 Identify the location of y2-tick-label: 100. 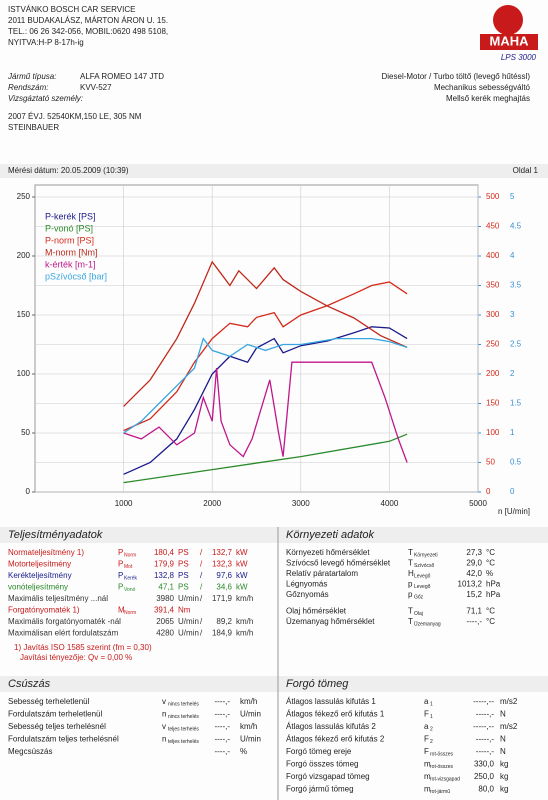
(493, 432).